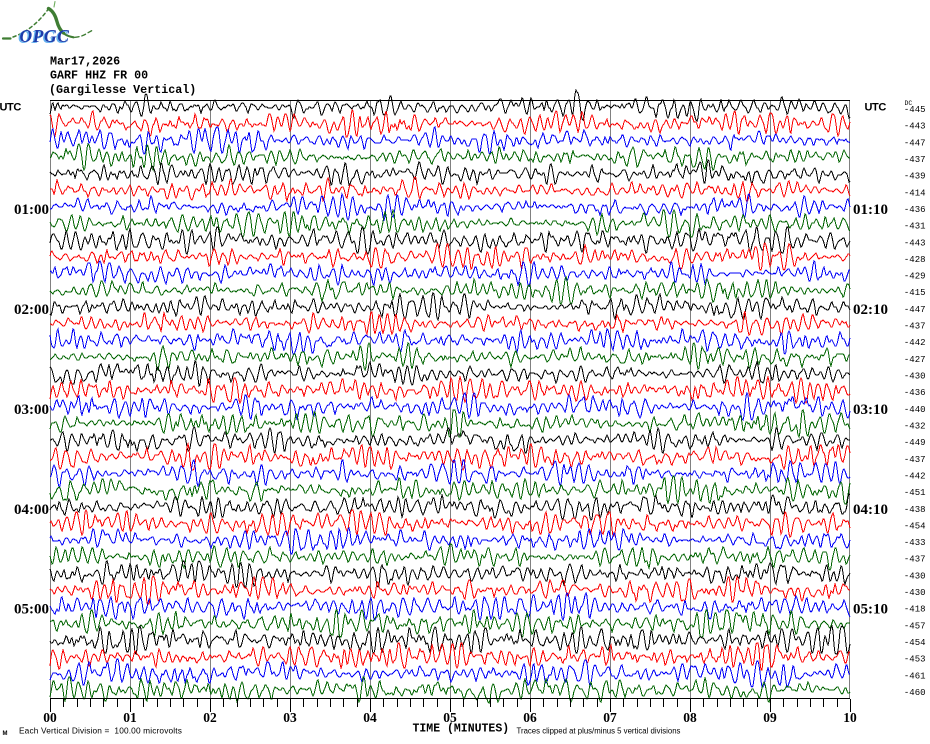  What do you see at coordinates (915, 660) in the screenshot?
I see `svg-text: -453` at bounding box center [915, 660].